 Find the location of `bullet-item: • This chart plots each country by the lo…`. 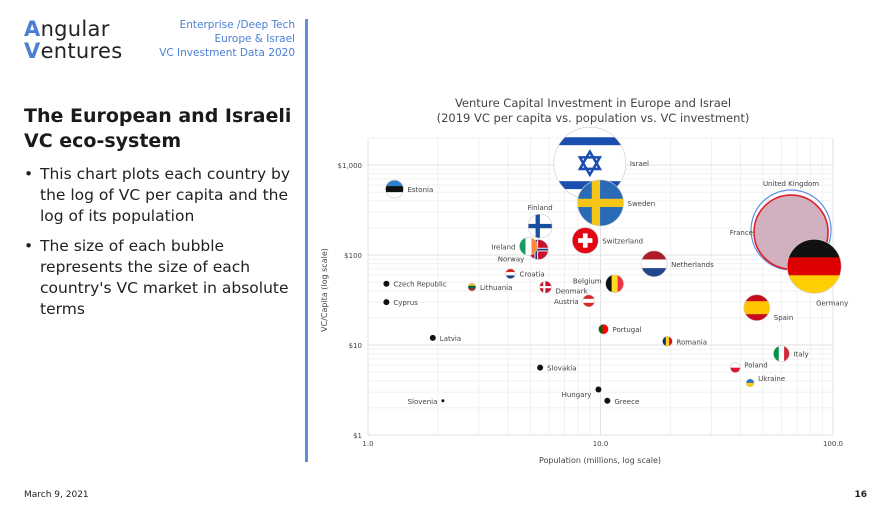

bullet-item: • This chart plots each country by the lo… is located at coordinates (162, 195).